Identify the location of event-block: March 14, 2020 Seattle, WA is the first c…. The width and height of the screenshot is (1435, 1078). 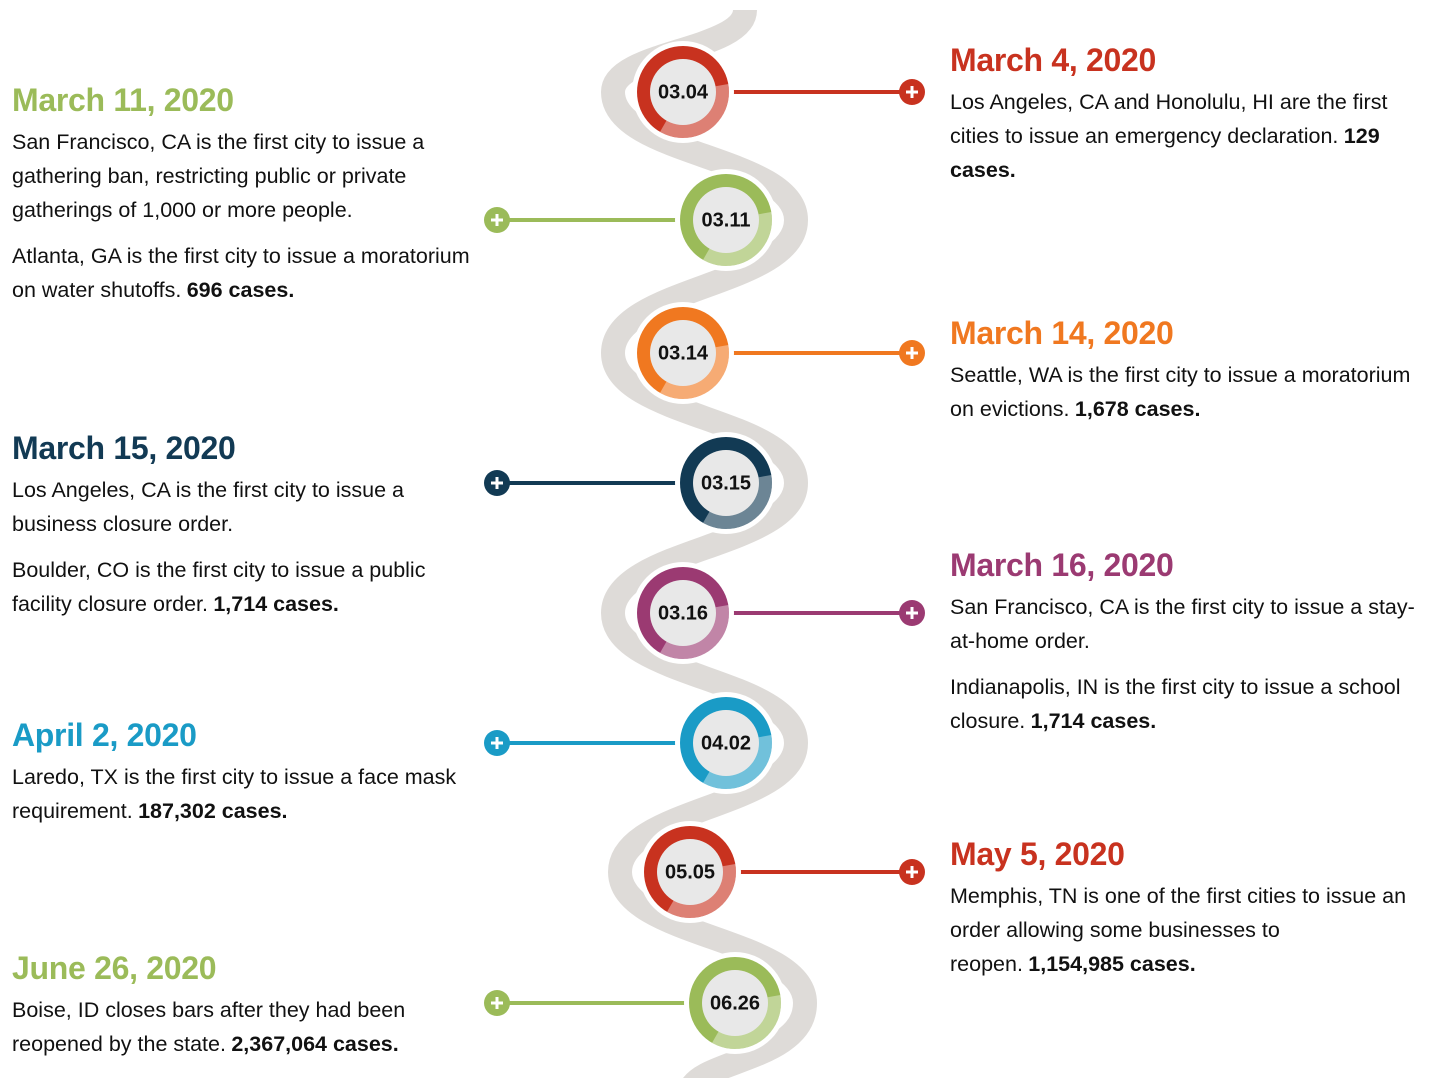
(1186, 376).